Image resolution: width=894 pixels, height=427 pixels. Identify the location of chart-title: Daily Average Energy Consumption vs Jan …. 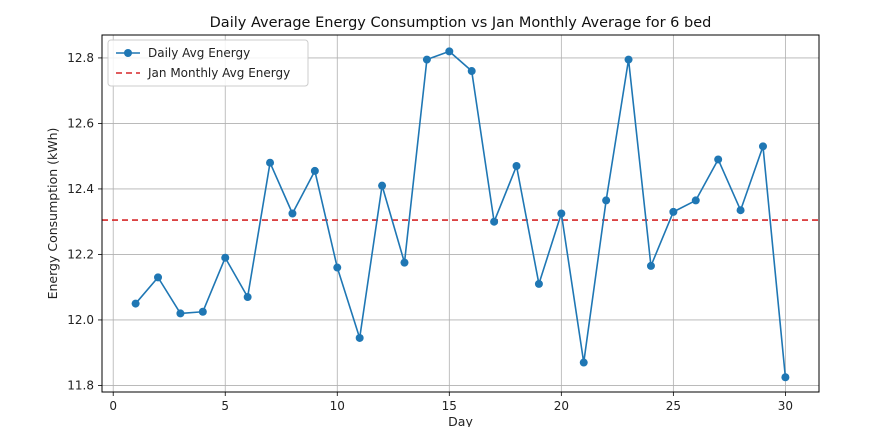
(461, 23).